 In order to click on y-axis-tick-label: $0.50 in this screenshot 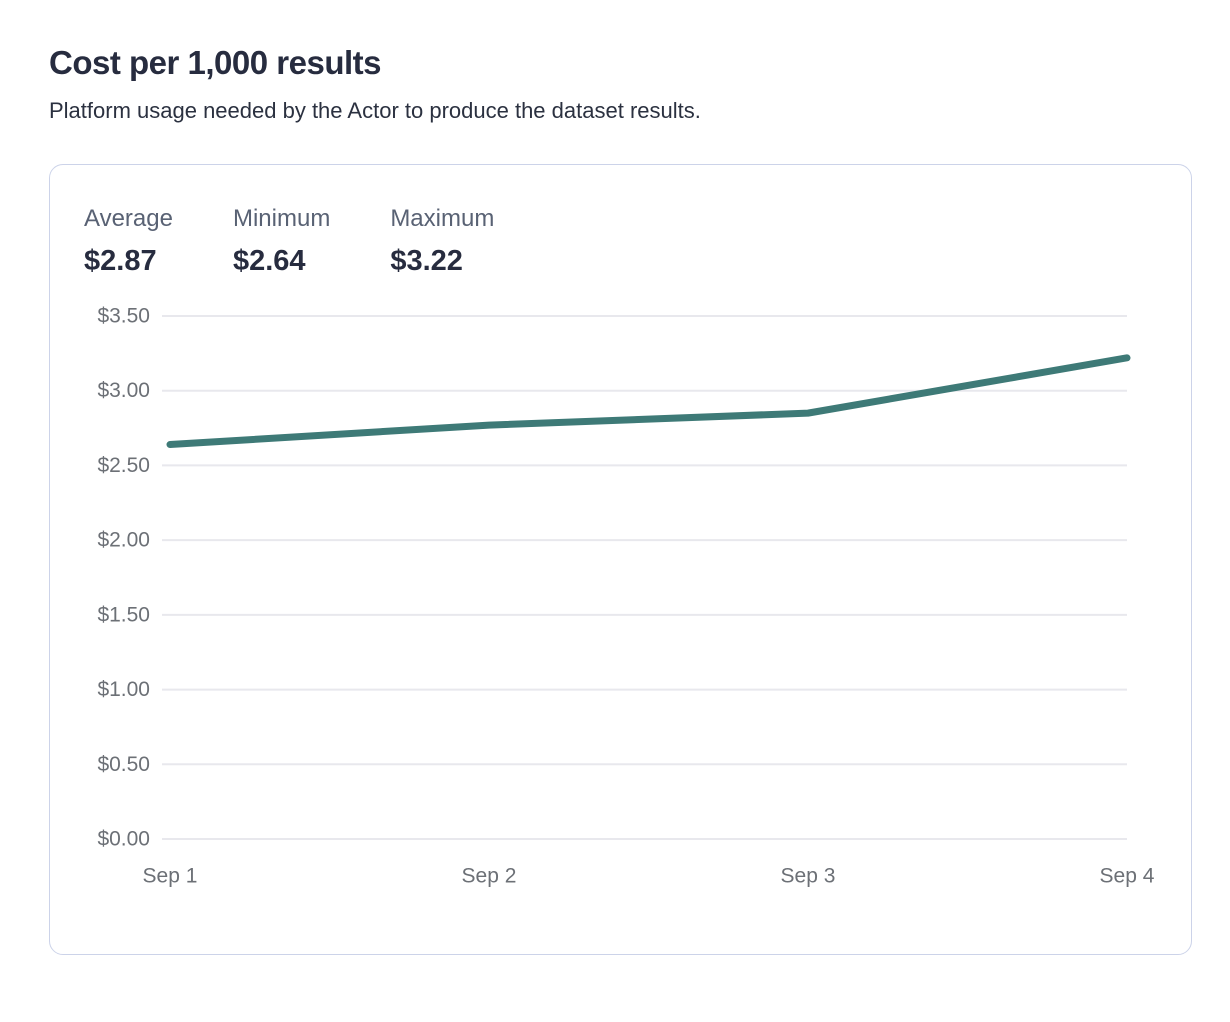, I will do `click(123, 764)`.